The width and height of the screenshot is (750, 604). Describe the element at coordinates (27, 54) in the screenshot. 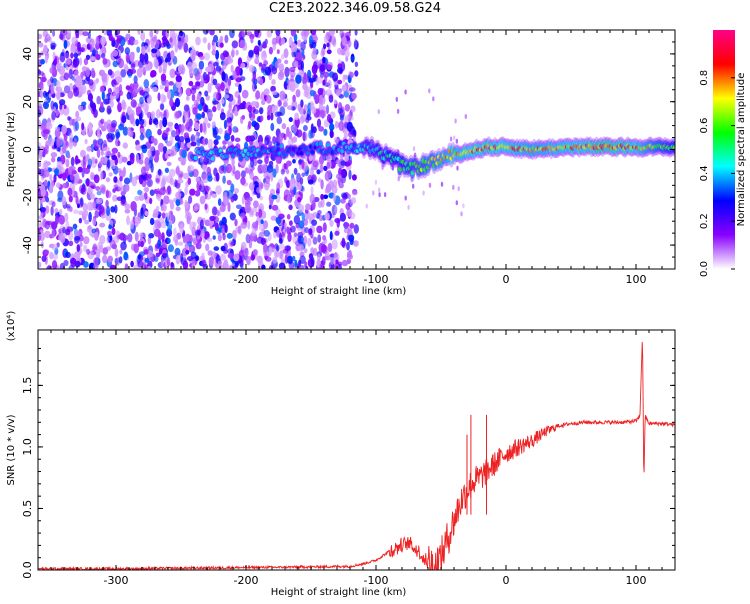

I see `y-tick-label: 40` at that location.